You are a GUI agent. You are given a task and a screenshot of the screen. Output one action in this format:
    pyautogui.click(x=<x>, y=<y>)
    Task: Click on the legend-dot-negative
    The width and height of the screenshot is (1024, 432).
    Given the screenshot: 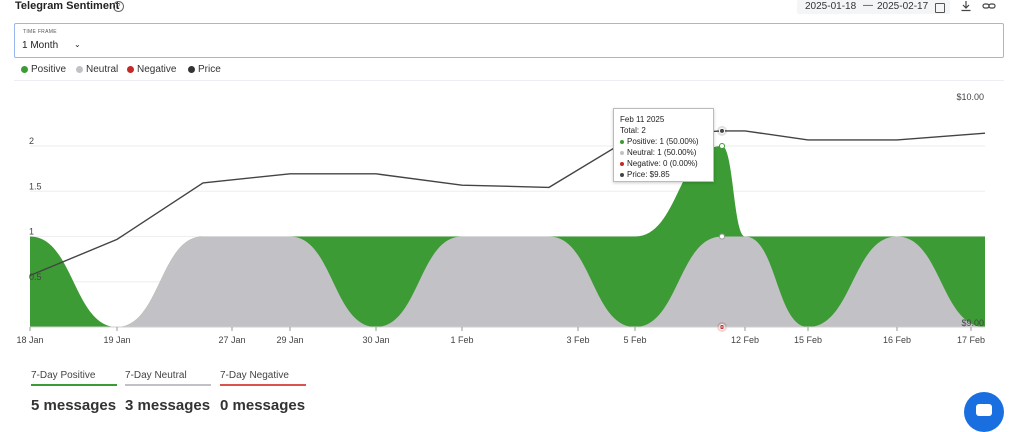 What is the action you would take?
    pyautogui.click(x=130, y=69)
    